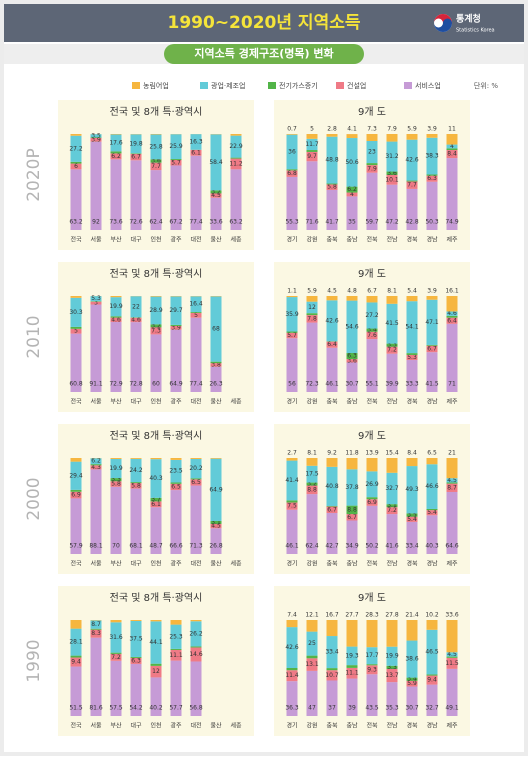 This screenshot has height=760, width=528. What do you see at coordinates (116, 726) in the screenshot?
I see `x-tick-label: 부산` at bounding box center [116, 726].